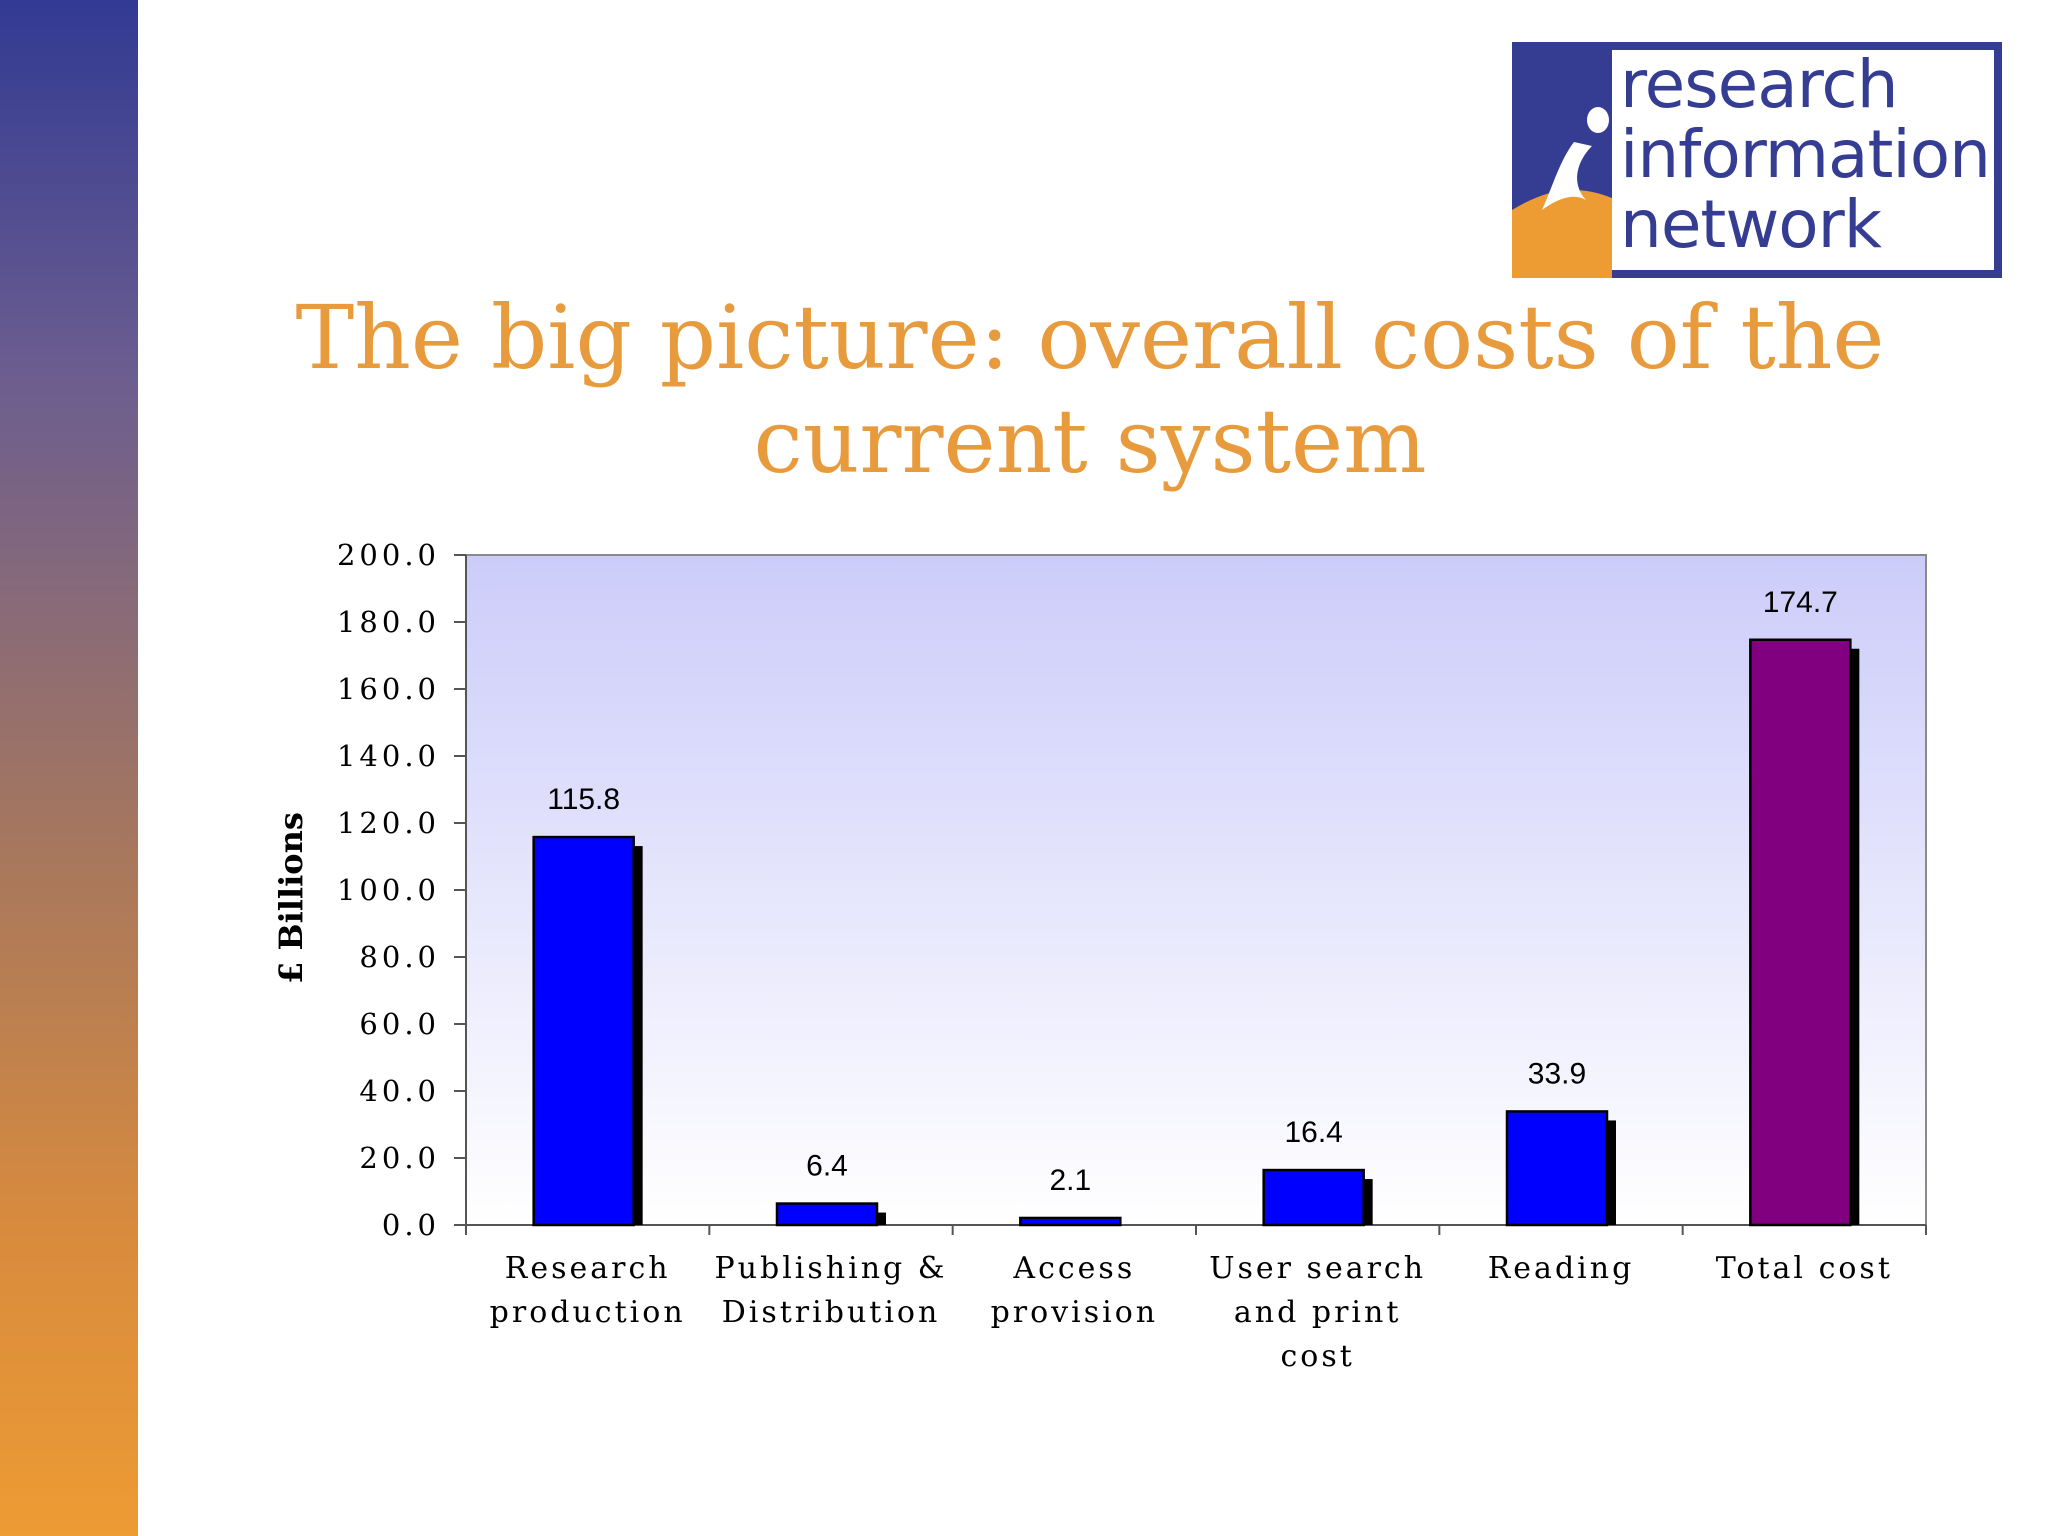 The width and height of the screenshot is (2048, 1536). I want to click on x-category-label: cost, so click(1318, 1356).